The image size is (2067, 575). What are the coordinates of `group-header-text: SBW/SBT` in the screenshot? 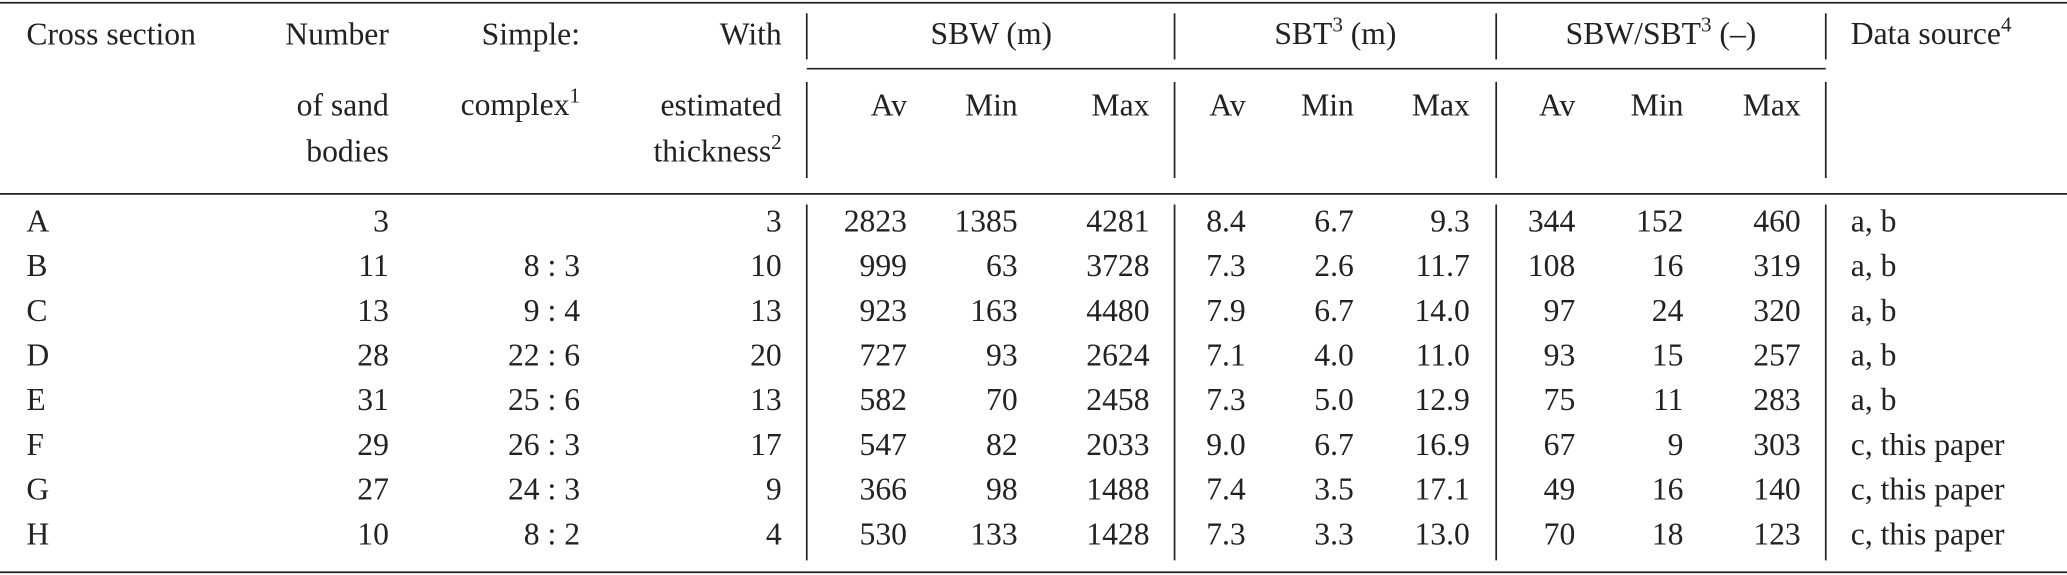 It's located at (1633, 33).